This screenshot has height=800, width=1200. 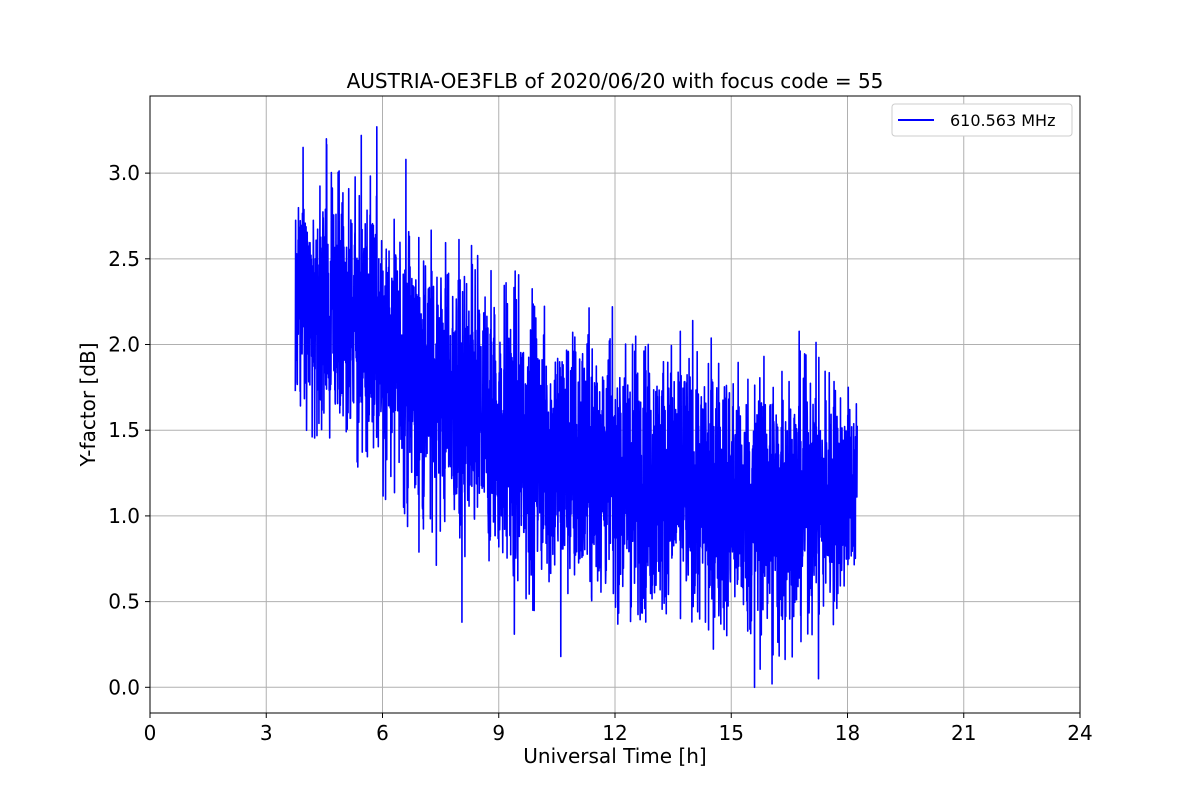 I want to click on legend: 610.563 MHz, so click(x=982, y=120).